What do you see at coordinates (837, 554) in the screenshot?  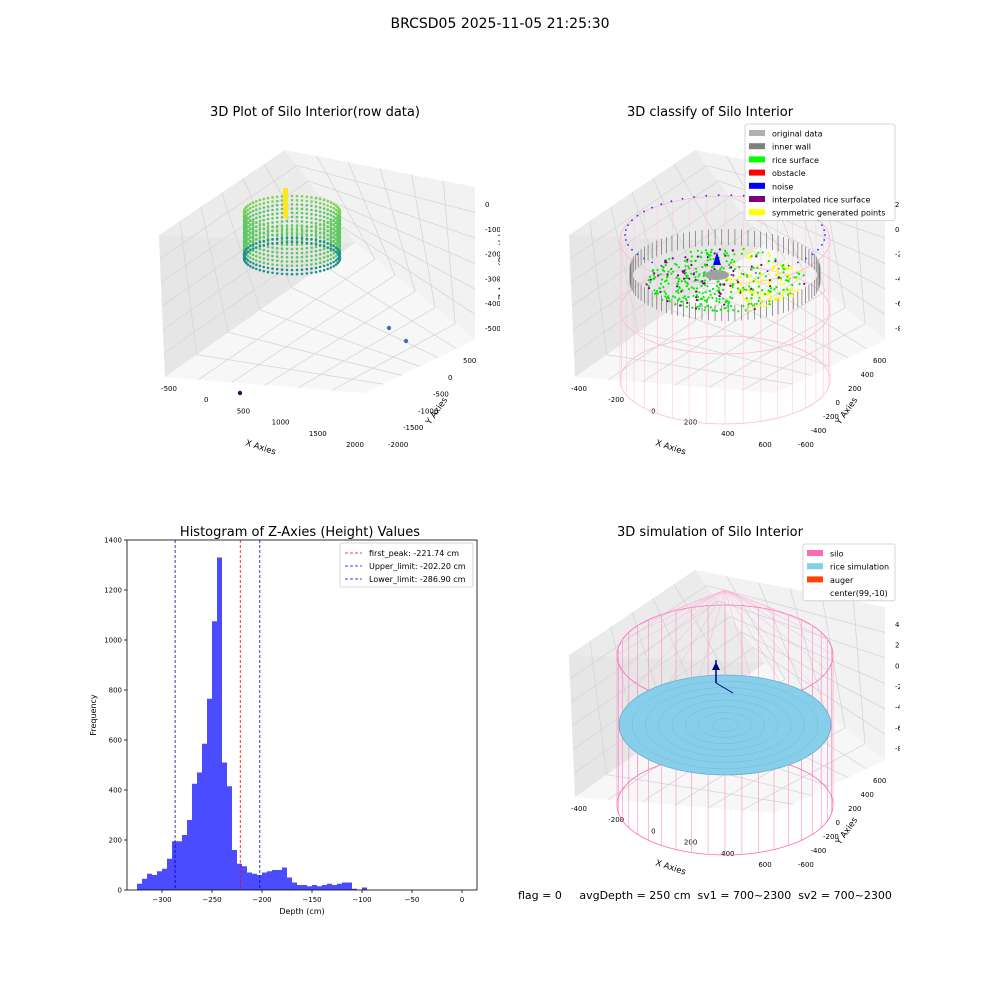 I see `legend-label: silo` at bounding box center [837, 554].